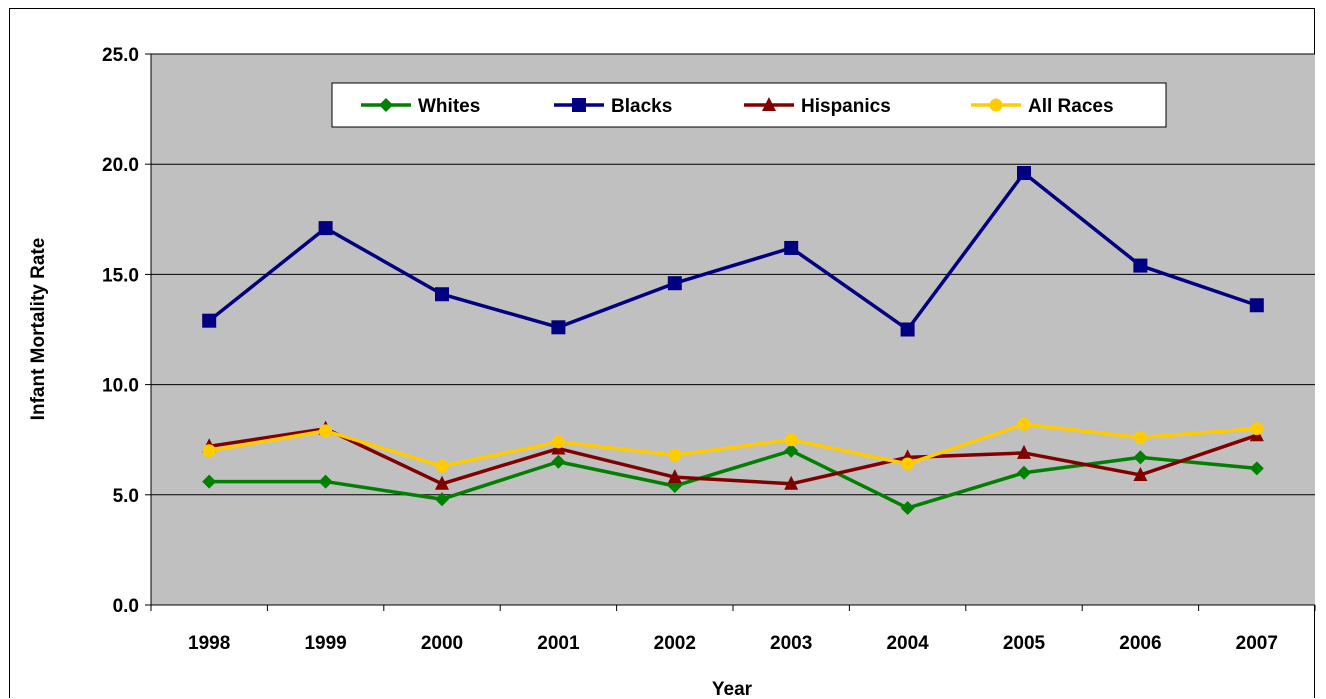 The image size is (1326, 699). I want to click on x-tick-label: 2000, so click(442, 643).